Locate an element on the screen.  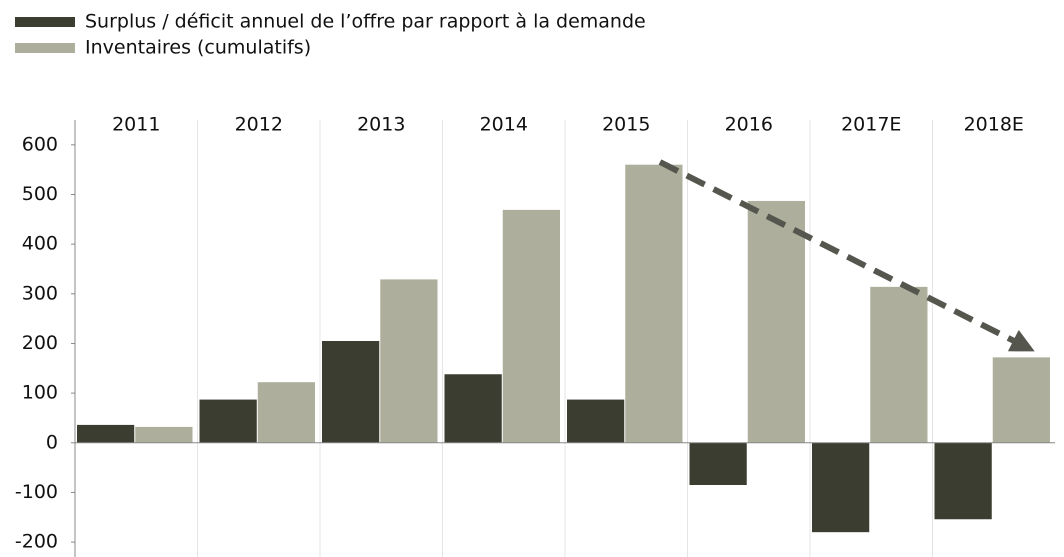
category-label: 2016 is located at coordinates (749, 125).